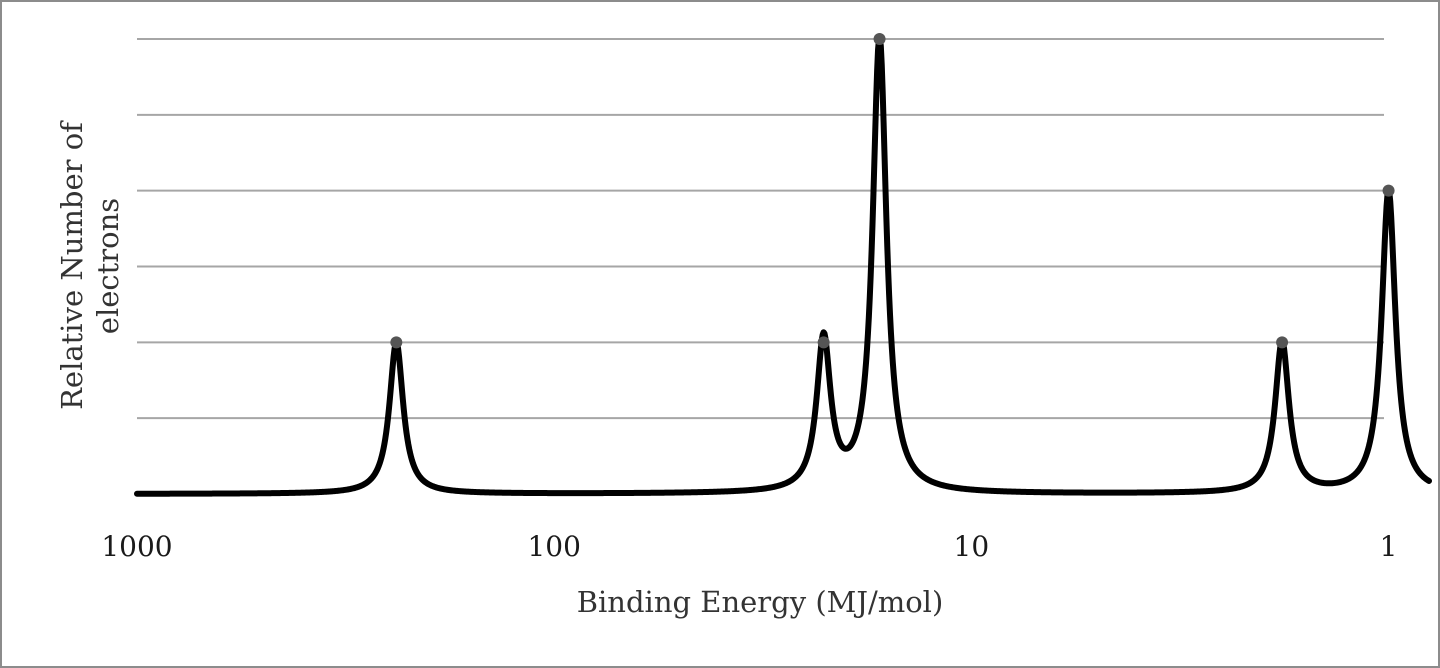 This screenshot has height=668, width=1440. I want to click on y-axis-title-line-1: Relative Number of, so click(72, 265).